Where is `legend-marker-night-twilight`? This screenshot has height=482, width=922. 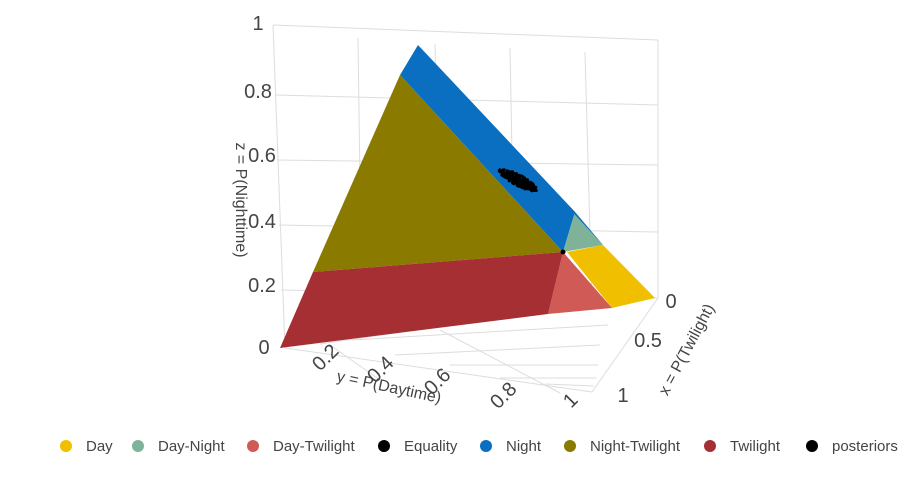 legend-marker-night-twilight is located at coordinates (570, 446).